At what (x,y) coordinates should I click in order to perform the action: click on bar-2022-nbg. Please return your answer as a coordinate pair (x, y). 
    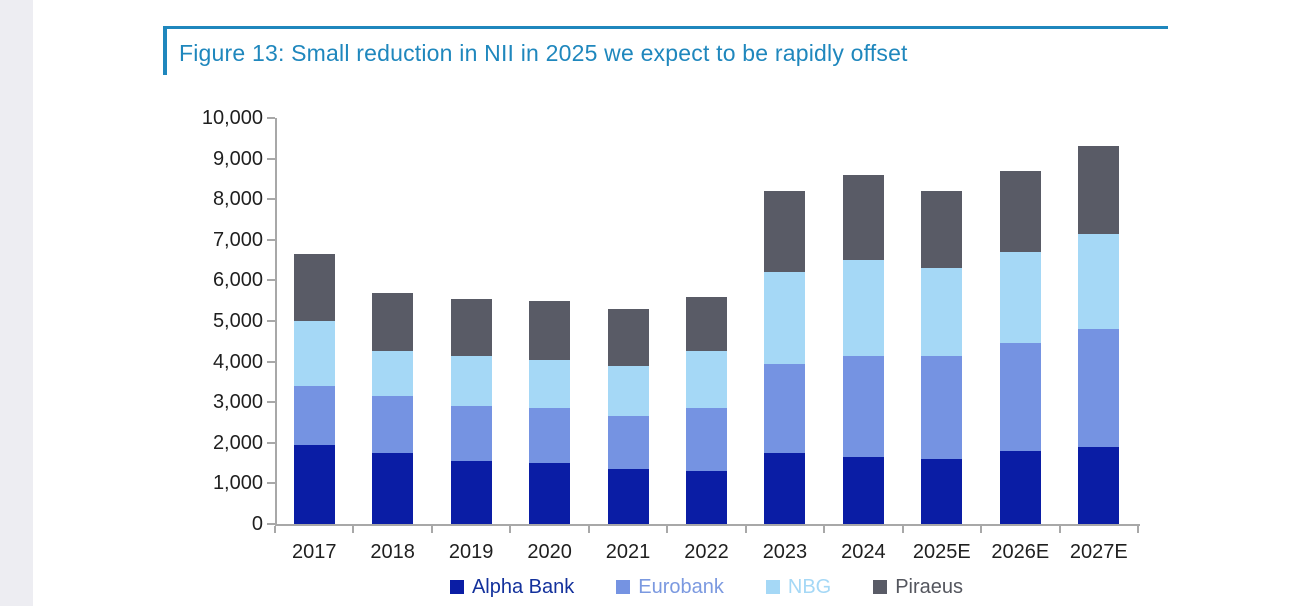
    Looking at the image, I should click on (706, 379).